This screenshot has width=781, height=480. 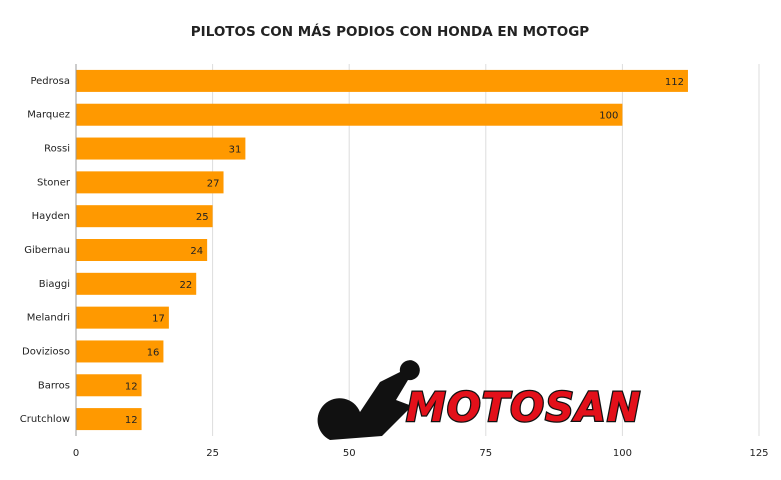 What do you see at coordinates (46, 351) in the screenshot?
I see `y-tick-label: Dovizioso` at bounding box center [46, 351].